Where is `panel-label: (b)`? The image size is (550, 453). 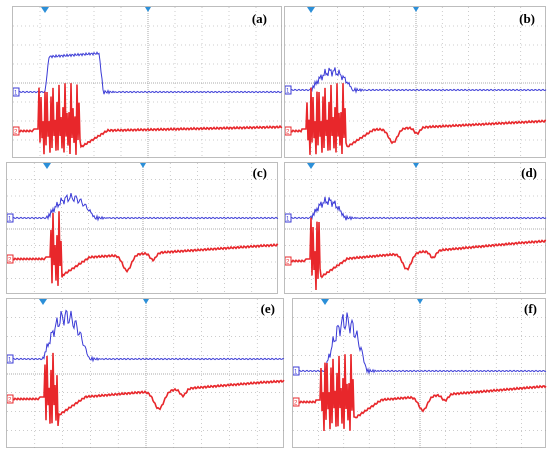 panel-label: (b) is located at coordinates (527, 18).